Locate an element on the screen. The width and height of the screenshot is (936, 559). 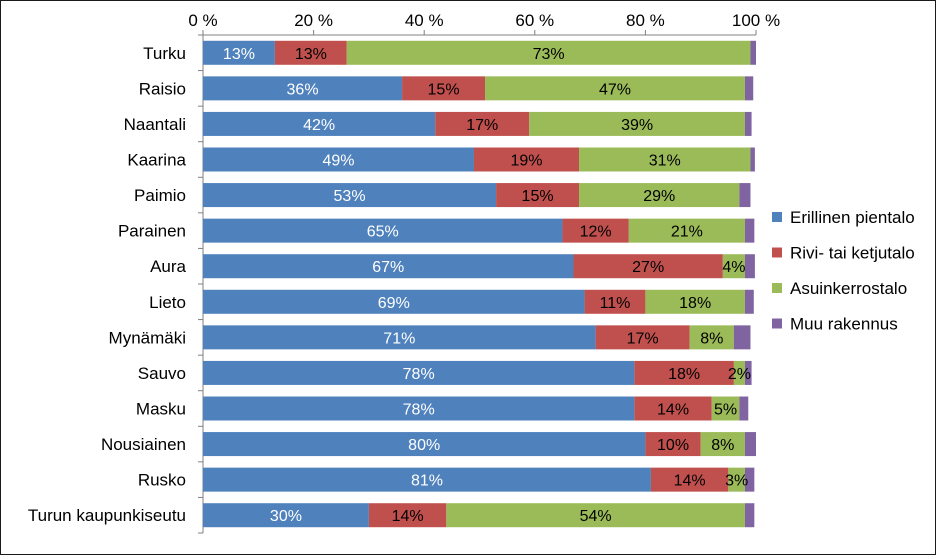
bar-asuinkerrostalo-naantali is located at coordinates (637, 123).